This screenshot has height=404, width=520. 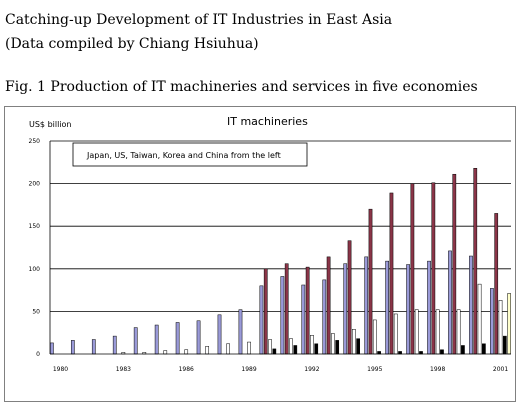 I want to click on x-tick-label: 1998, so click(x=437, y=369).